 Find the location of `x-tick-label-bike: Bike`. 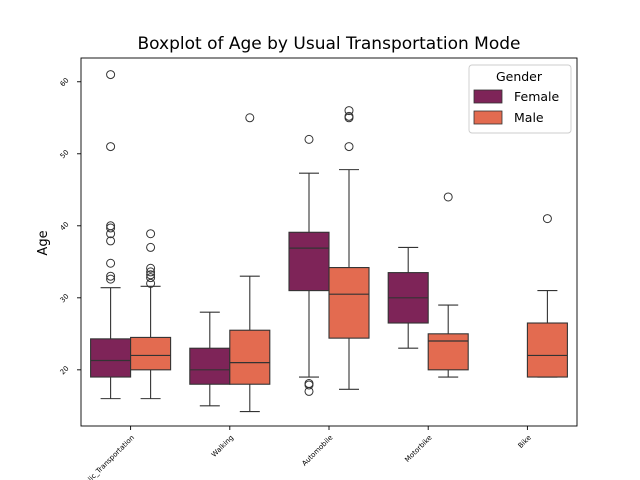

x-tick-label-bike: Bike is located at coordinates (525, 442).